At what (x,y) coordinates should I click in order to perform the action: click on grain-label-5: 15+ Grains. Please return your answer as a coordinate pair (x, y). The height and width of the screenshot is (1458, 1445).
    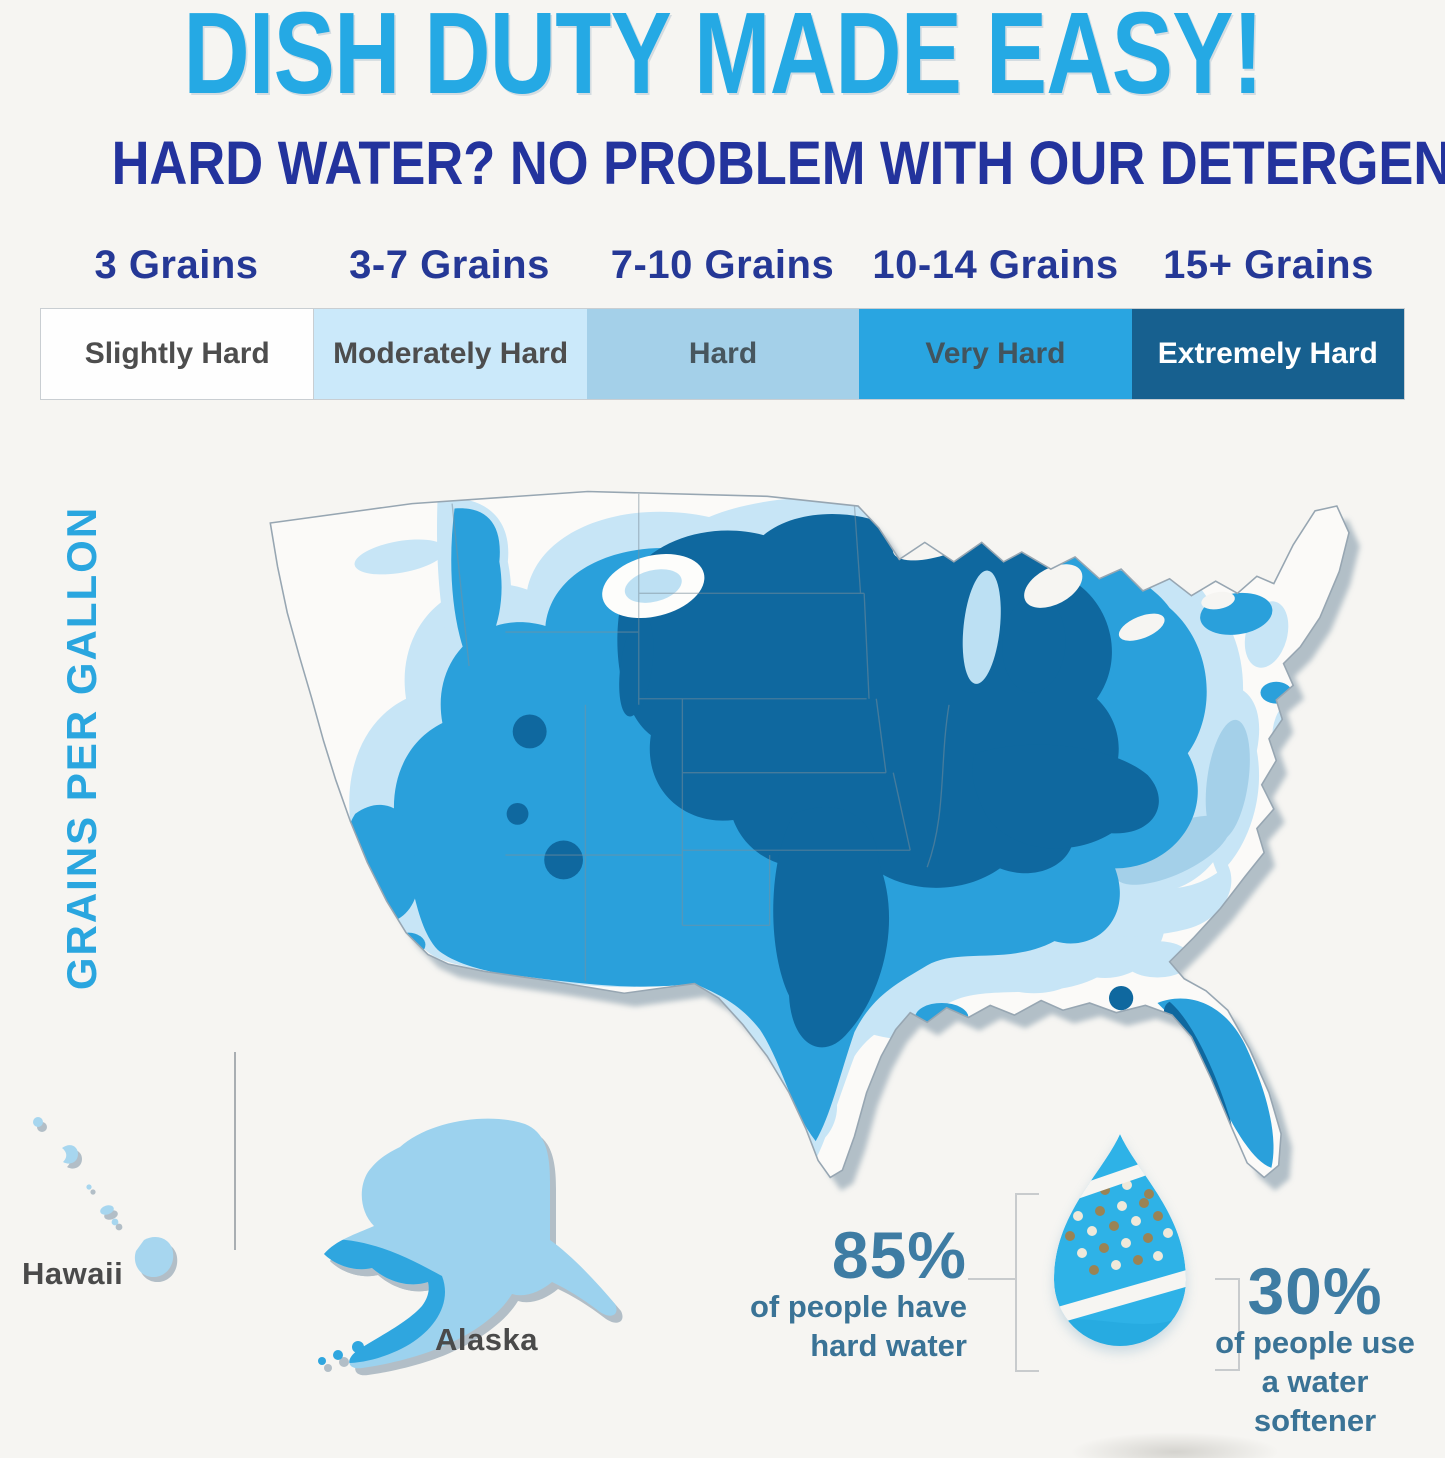
    Looking at the image, I should click on (1268, 265).